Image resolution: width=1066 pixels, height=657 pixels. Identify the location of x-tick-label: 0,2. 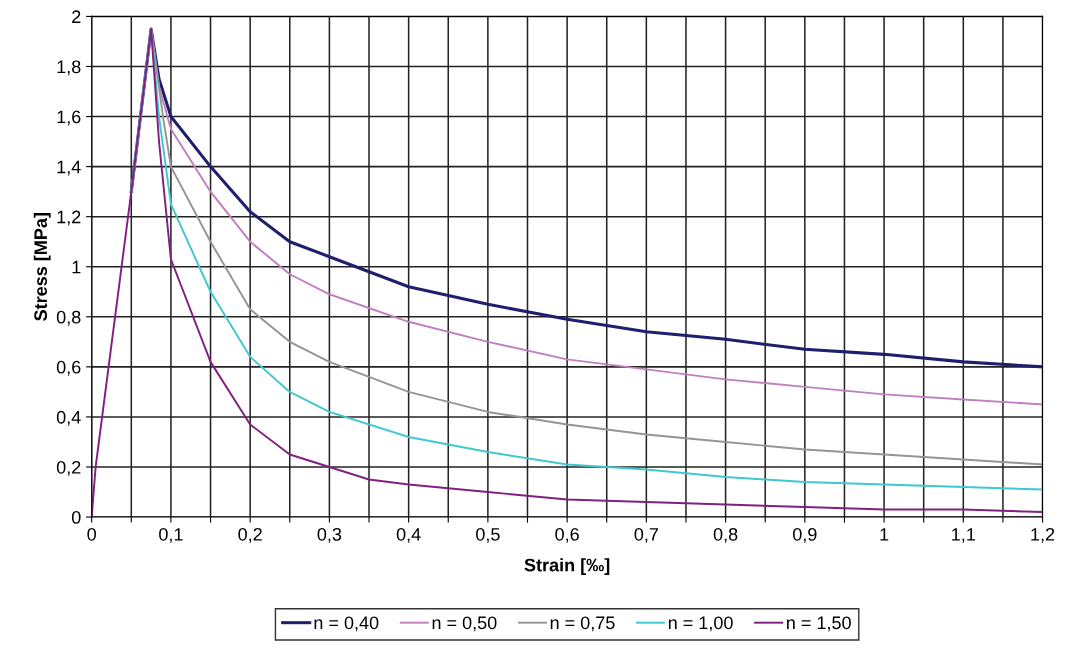
(250, 535).